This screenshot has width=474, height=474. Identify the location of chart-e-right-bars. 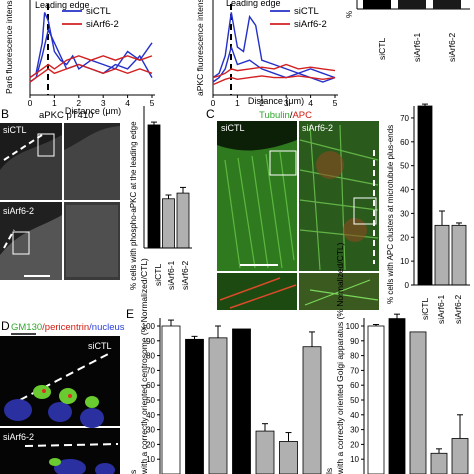
(418, 393).